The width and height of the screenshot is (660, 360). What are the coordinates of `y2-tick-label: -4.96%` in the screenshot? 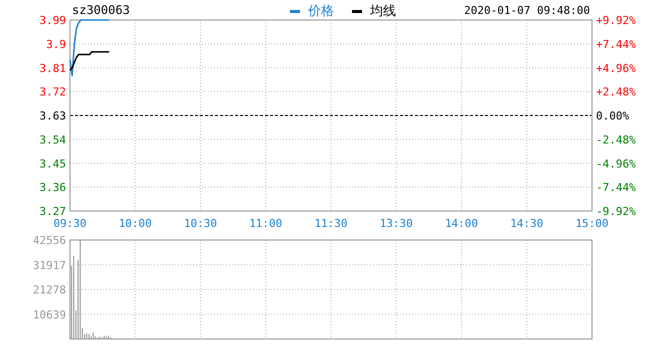 It's located at (616, 163).